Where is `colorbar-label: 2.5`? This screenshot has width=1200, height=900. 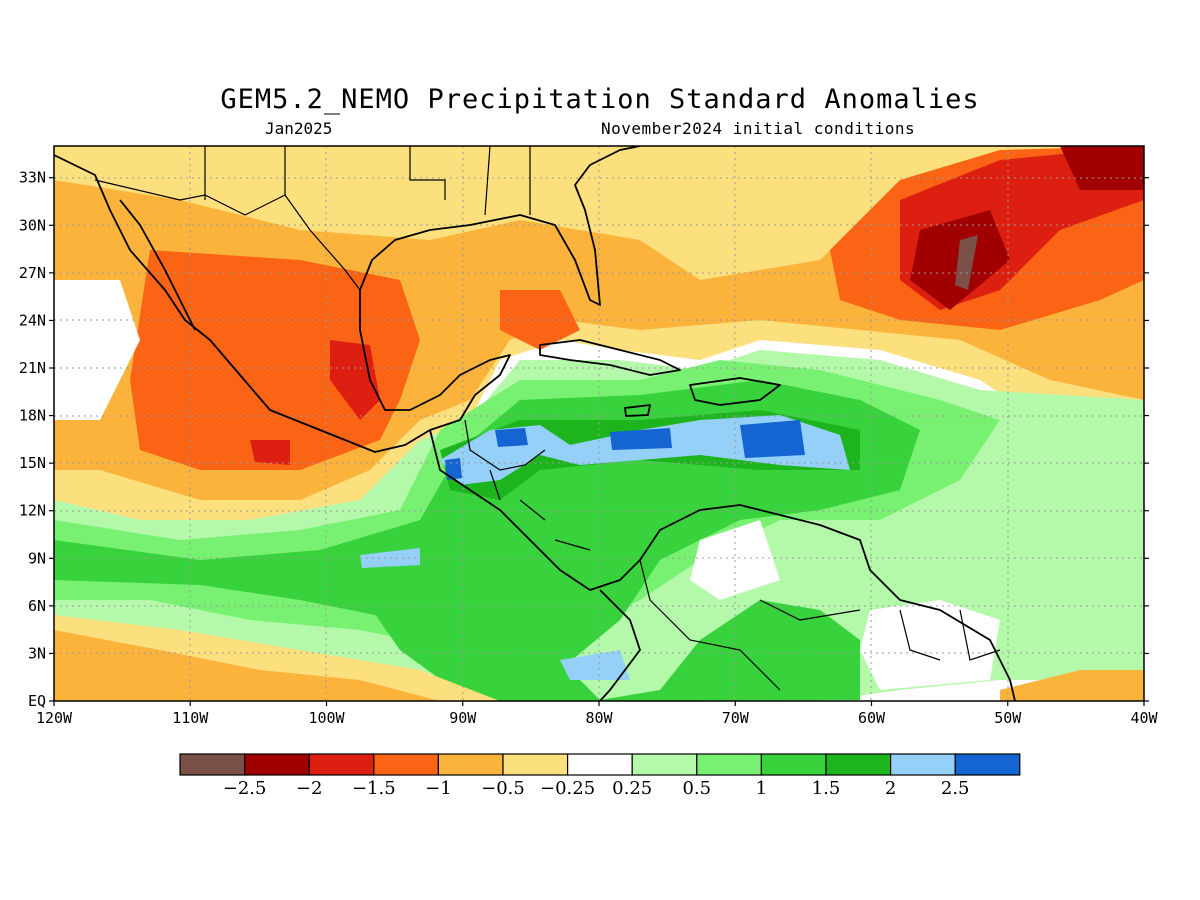
colorbar-label: 2.5 is located at coordinates (955, 788).